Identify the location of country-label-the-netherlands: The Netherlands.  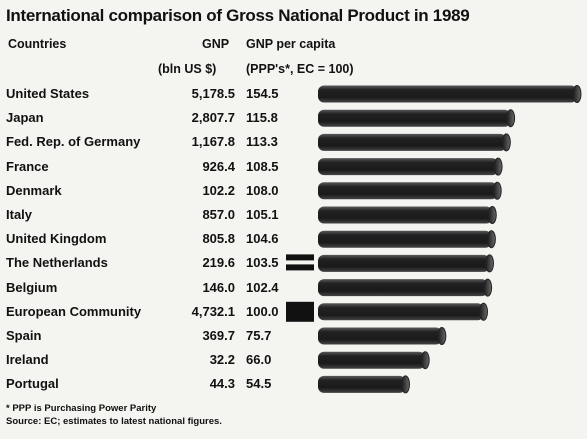
(57, 263).